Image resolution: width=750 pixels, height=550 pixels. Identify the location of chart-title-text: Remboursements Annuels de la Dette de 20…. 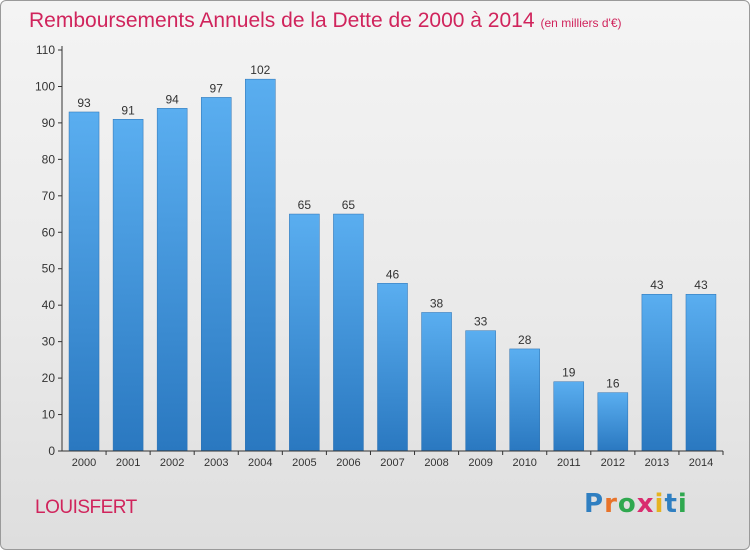
(282, 20).